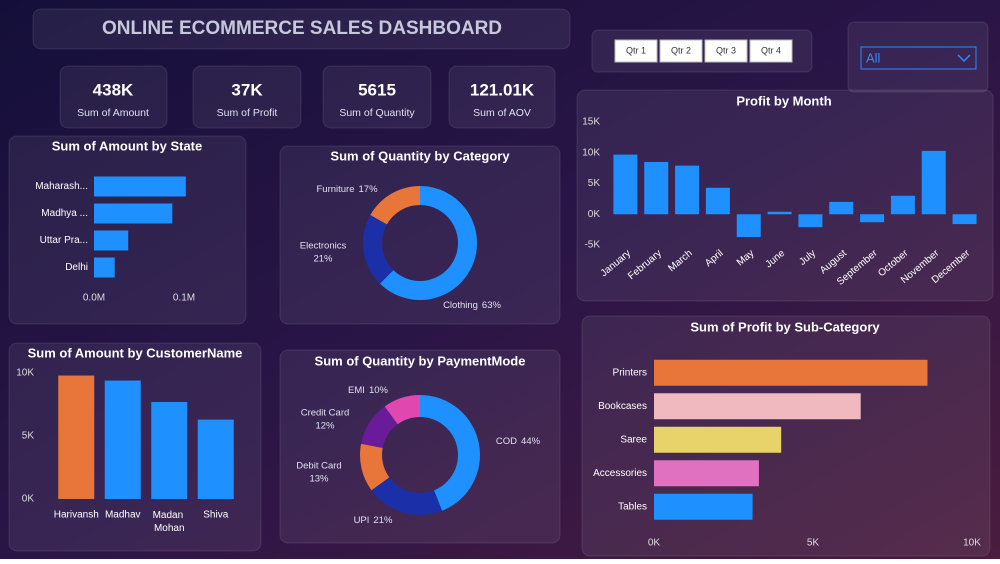  Describe the element at coordinates (785, 326) in the screenshot. I see `chart-title: Sum of Profit by Sub-Category` at that location.